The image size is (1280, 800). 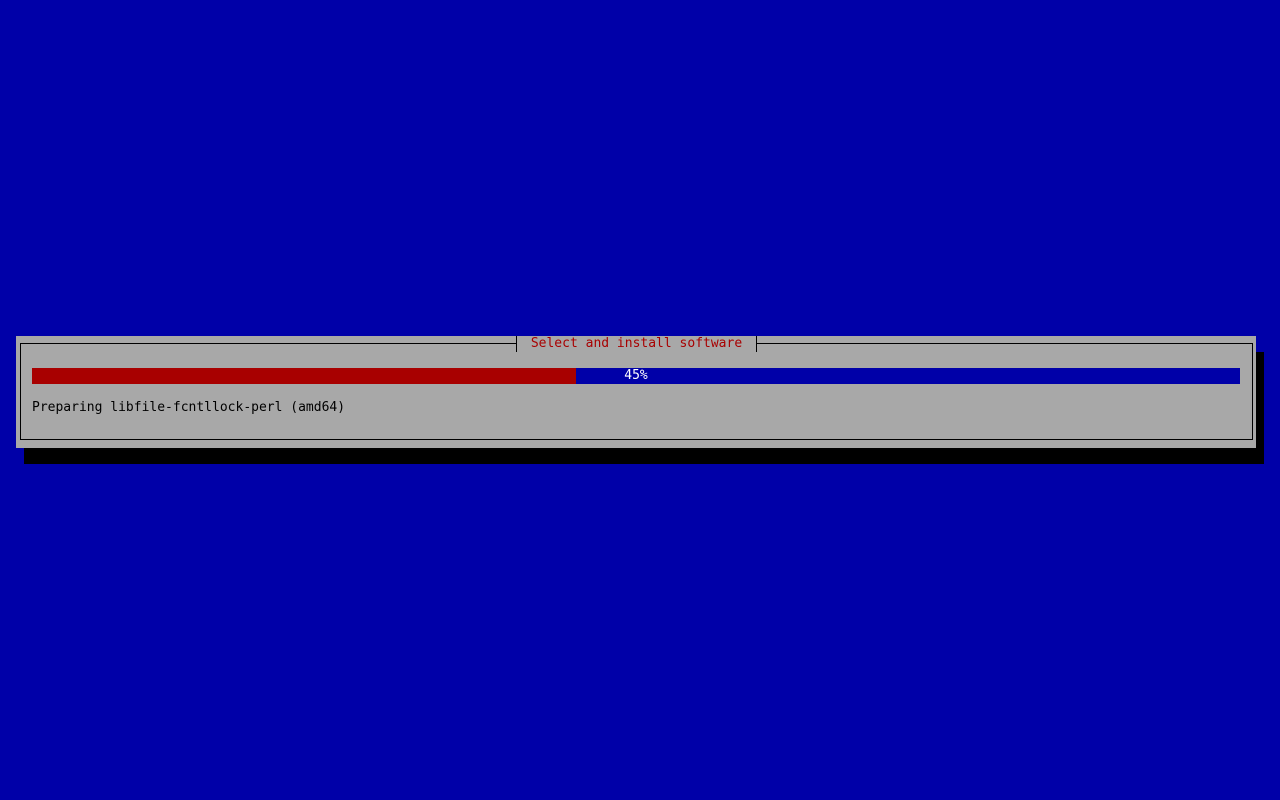 What do you see at coordinates (189, 407) in the screenshot?
I see `status-text: Preparing libfile-fcntllock-perl (amd64)` at bounding box center [189, 407].